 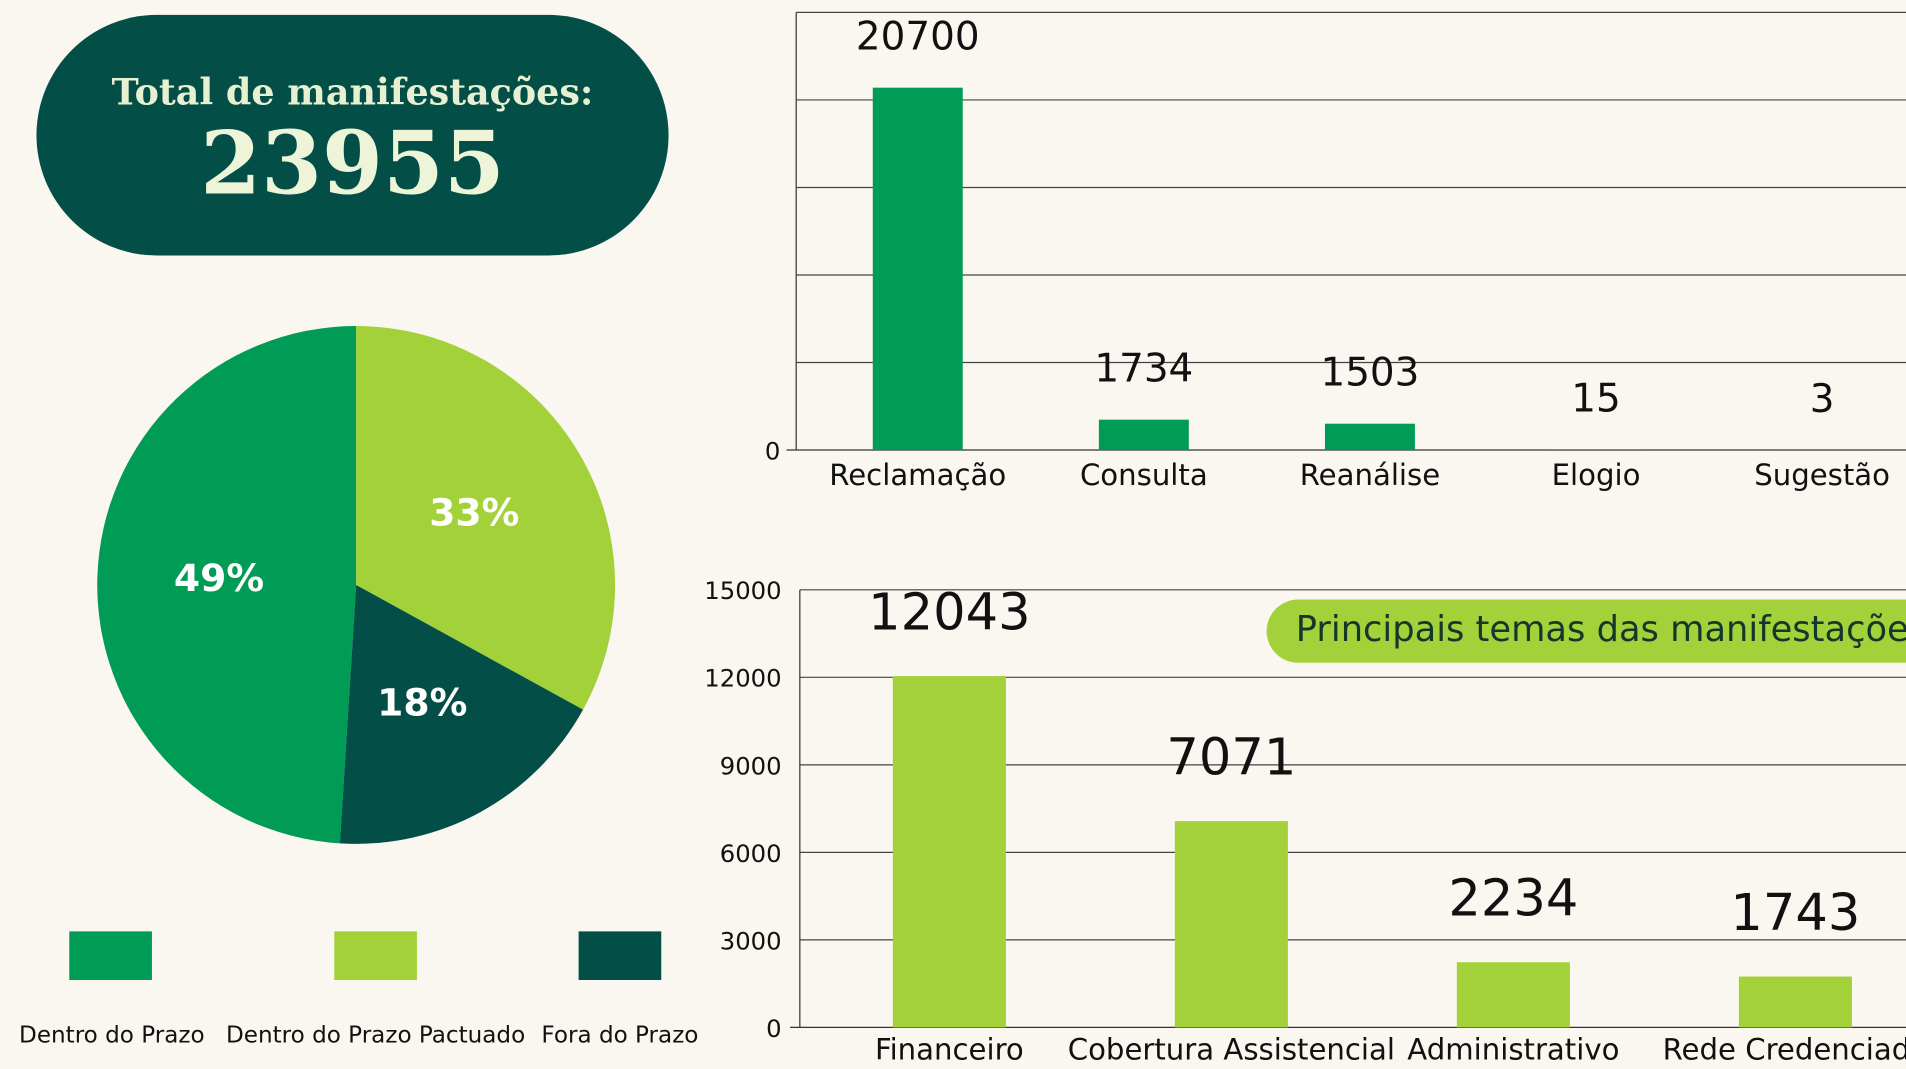 I want to click on legend-label: Dentro do Prazo Pactuado, so click(x=375, y=1035).